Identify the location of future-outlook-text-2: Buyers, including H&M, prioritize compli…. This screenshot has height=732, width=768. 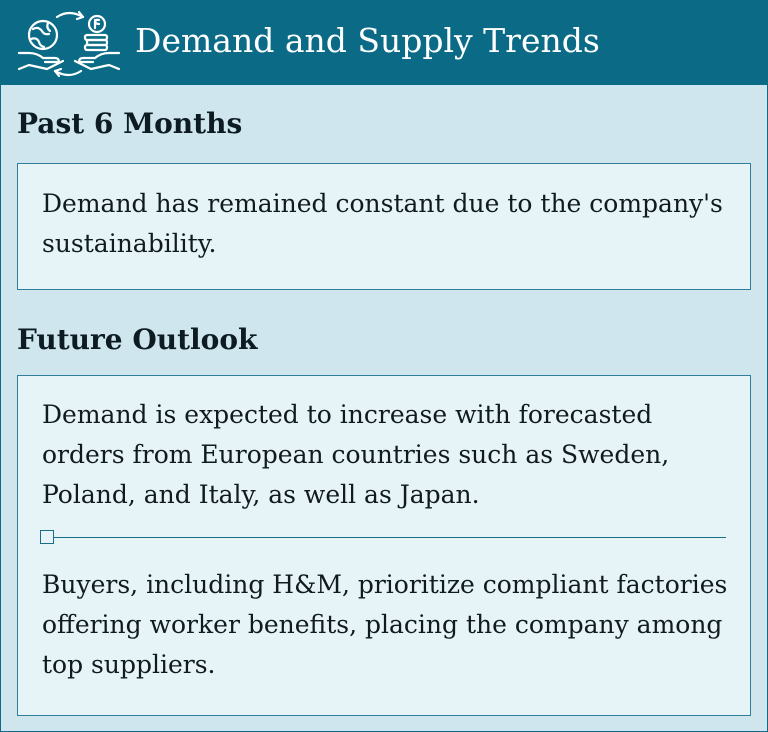
(385, 624).